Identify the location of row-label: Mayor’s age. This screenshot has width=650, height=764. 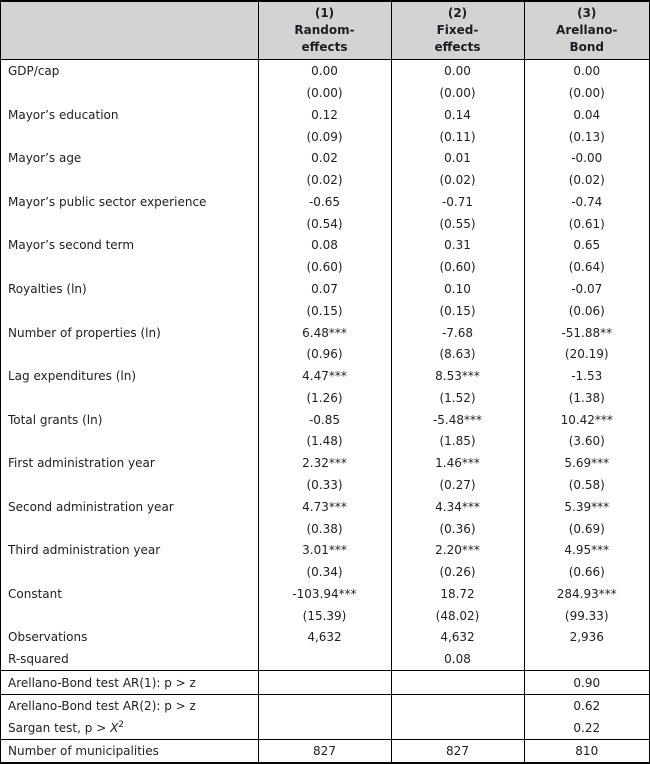
(45, 158).